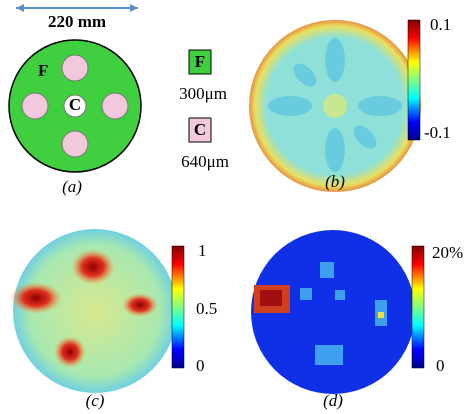 The width and height of the screenshot is (474, 414). Describe the element at coordinates (206, 308) in the screenshot. I see `colorbar-label: 0.5` at that location.